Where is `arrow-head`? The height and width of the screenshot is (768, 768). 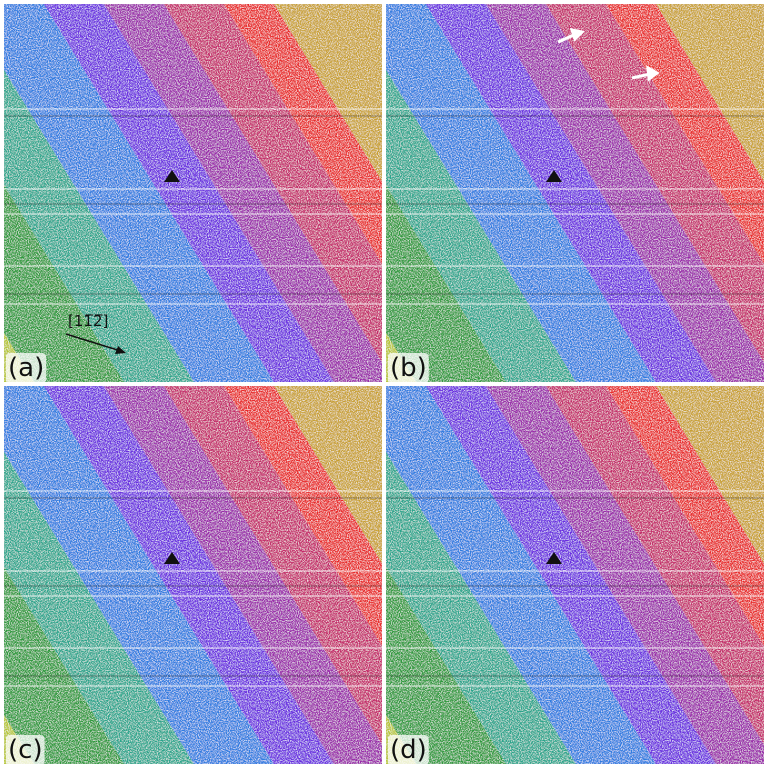
arrow-head is located at coordinates (120, 350).